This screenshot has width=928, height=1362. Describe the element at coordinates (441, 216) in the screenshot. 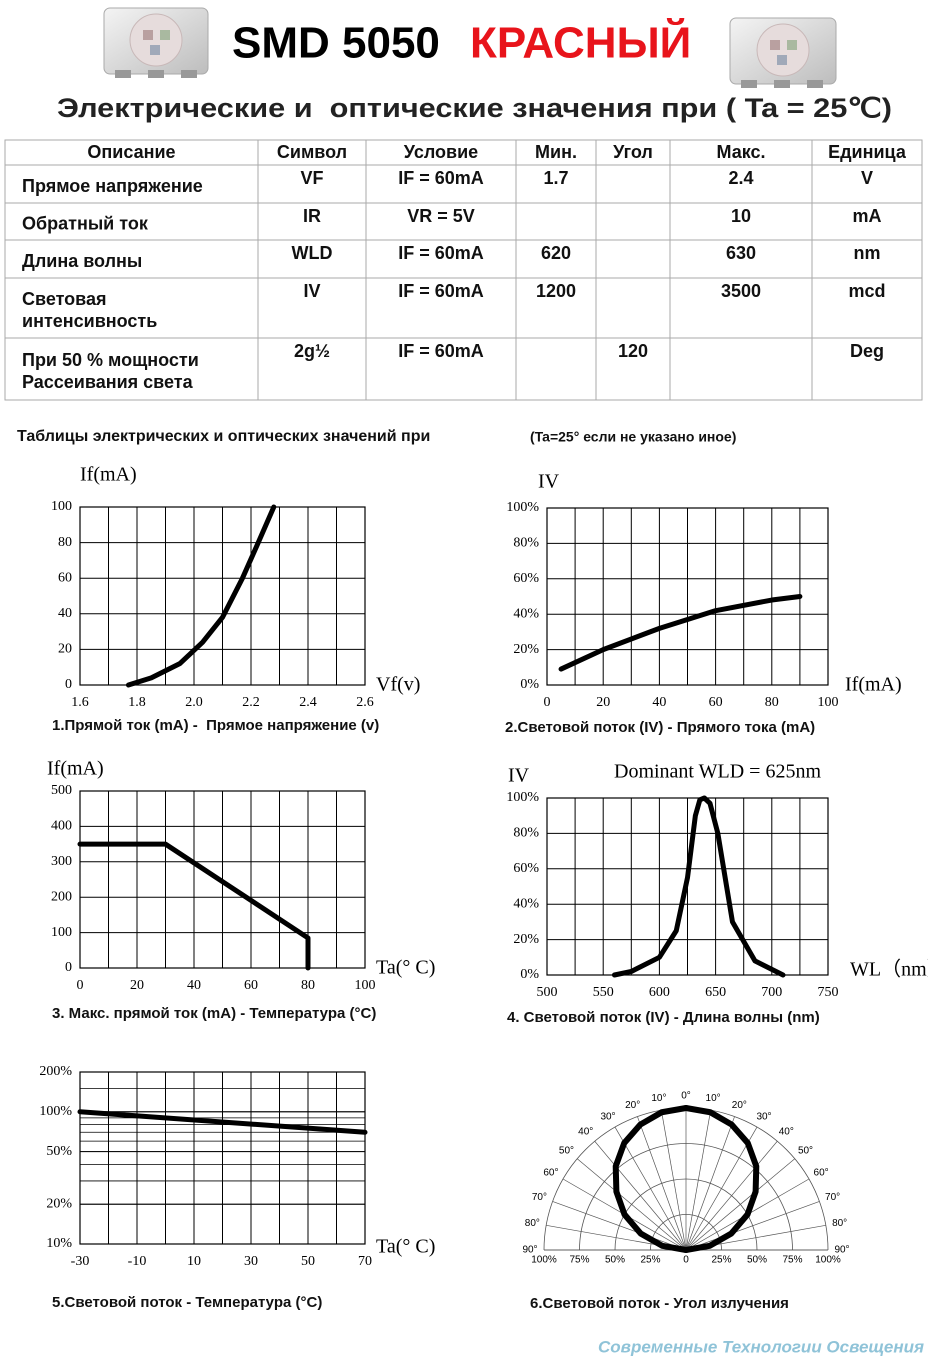

I see `table-cell: VR = 5V` at that location.